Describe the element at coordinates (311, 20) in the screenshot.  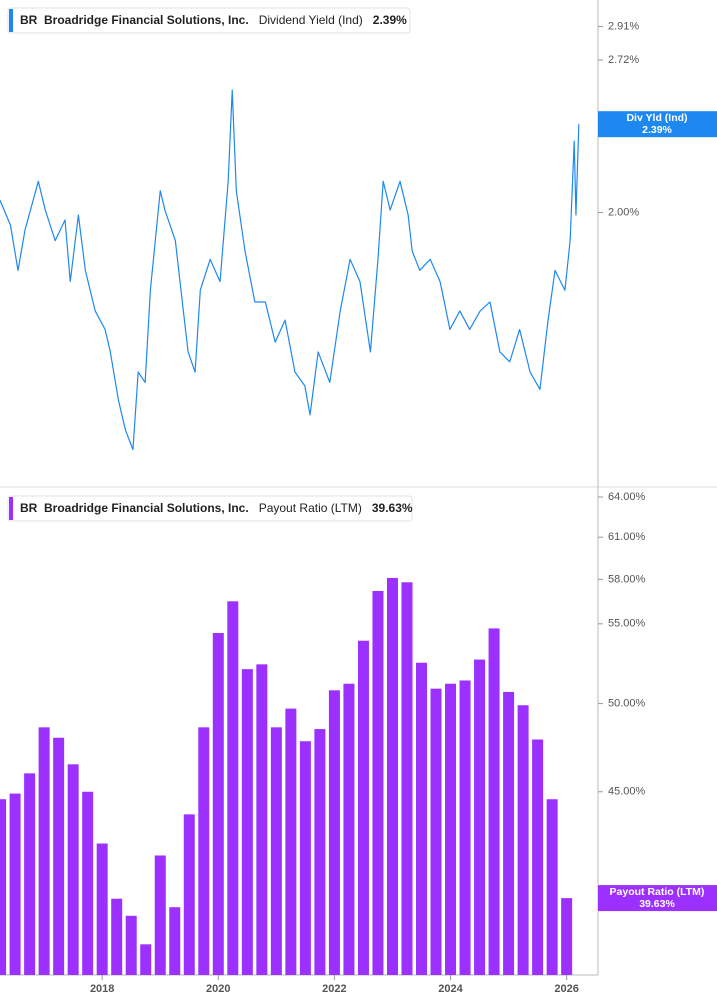
I see `legend-series-name: Dividend Yield (Ind)` at that location.